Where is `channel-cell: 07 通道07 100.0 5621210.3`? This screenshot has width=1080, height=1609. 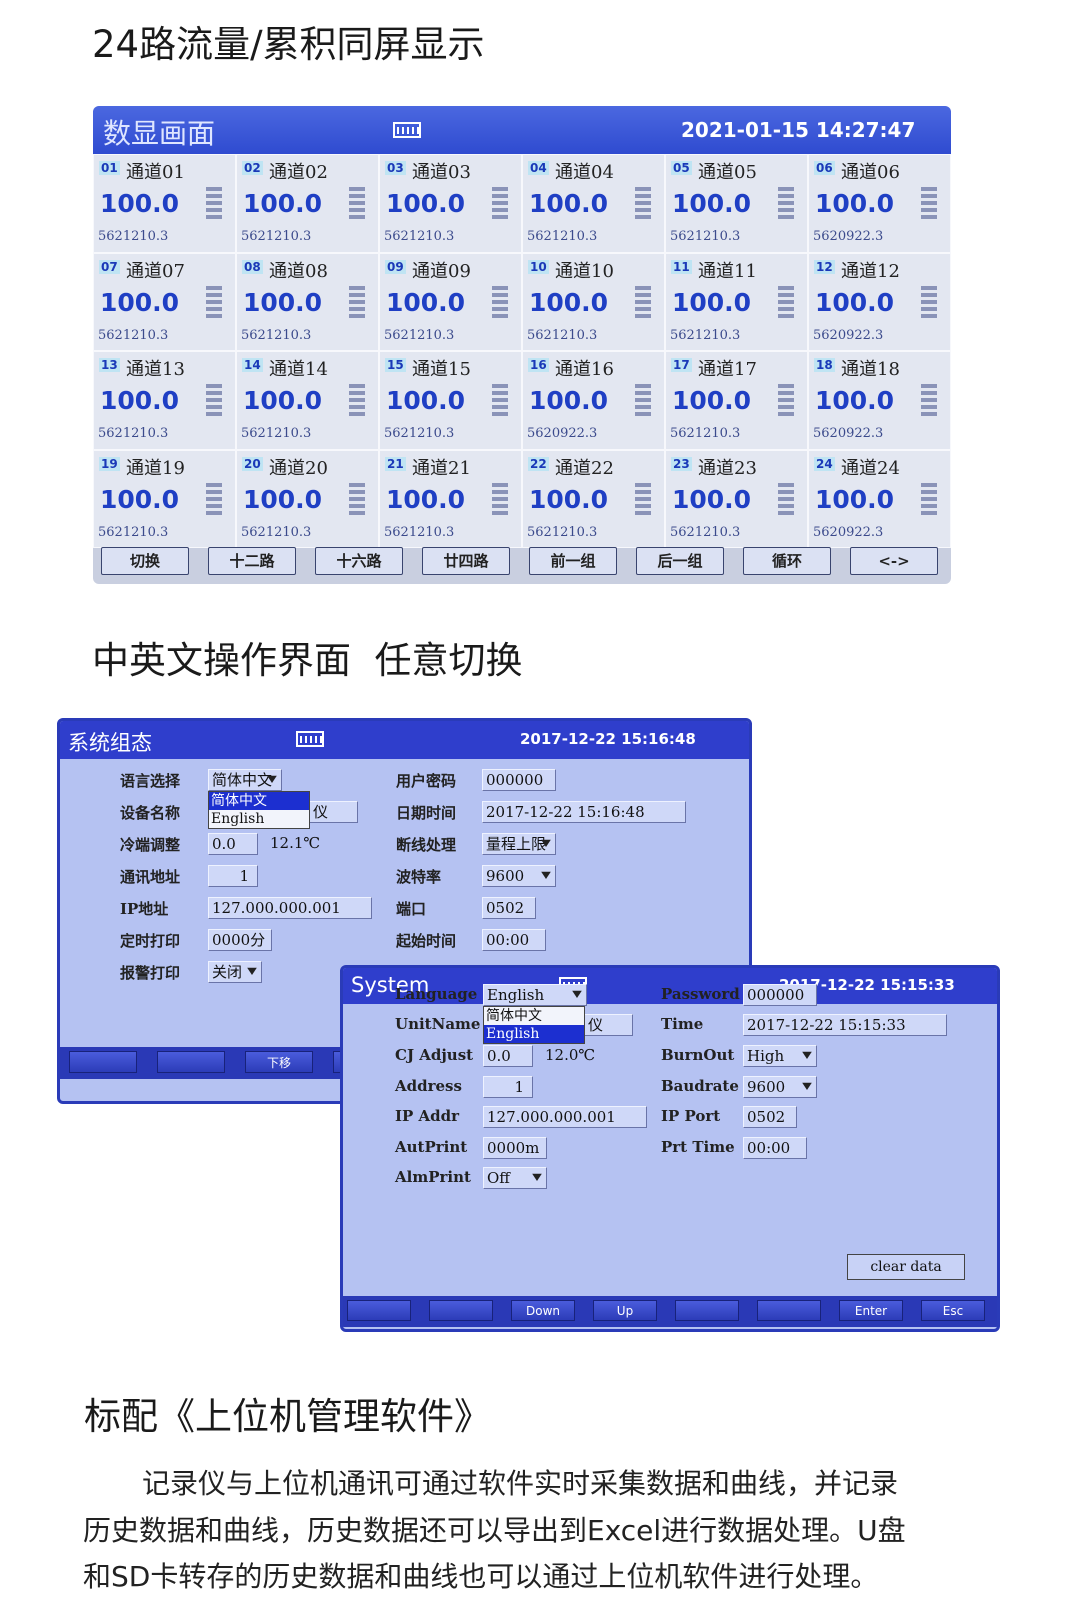
channel-cell: 07 通道07 100.0 5621210.3 is located at coordinates (164, 301).